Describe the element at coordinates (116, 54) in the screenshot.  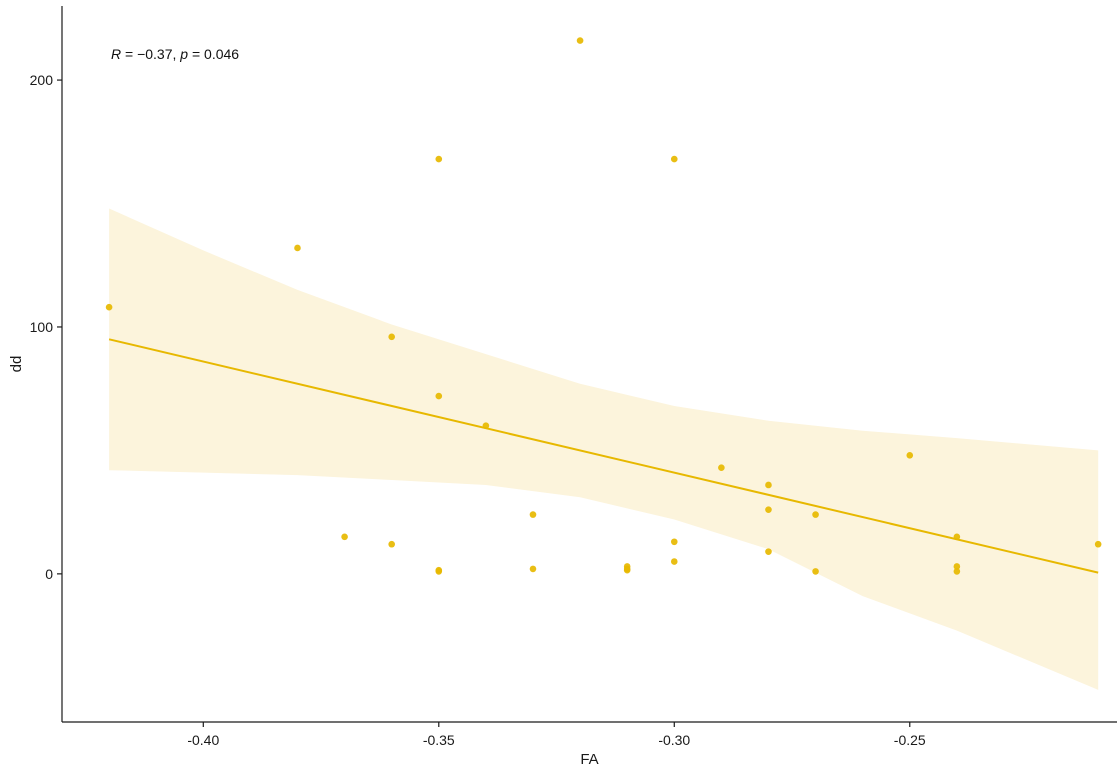
I see `r-symbol: R` at that location.